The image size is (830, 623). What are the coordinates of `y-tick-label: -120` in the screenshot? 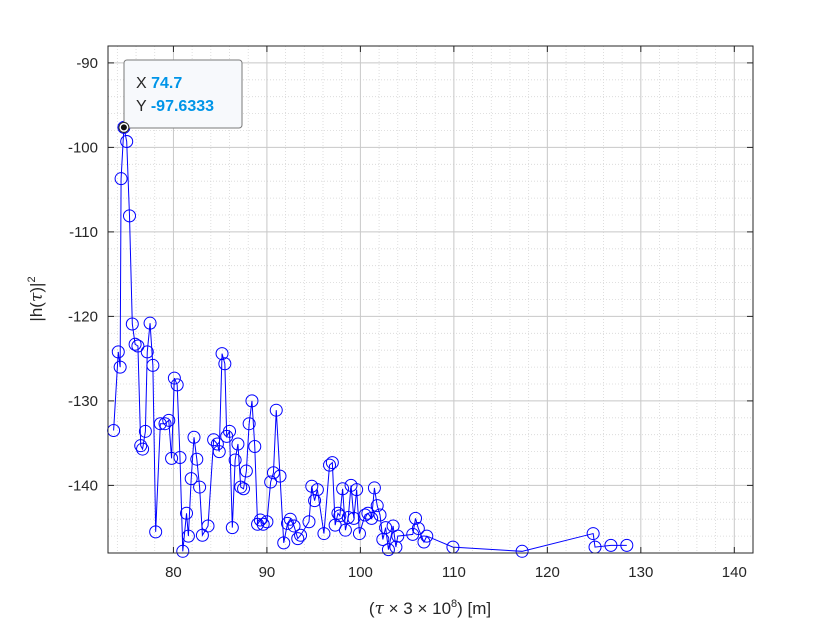 It's located at (83, 316).